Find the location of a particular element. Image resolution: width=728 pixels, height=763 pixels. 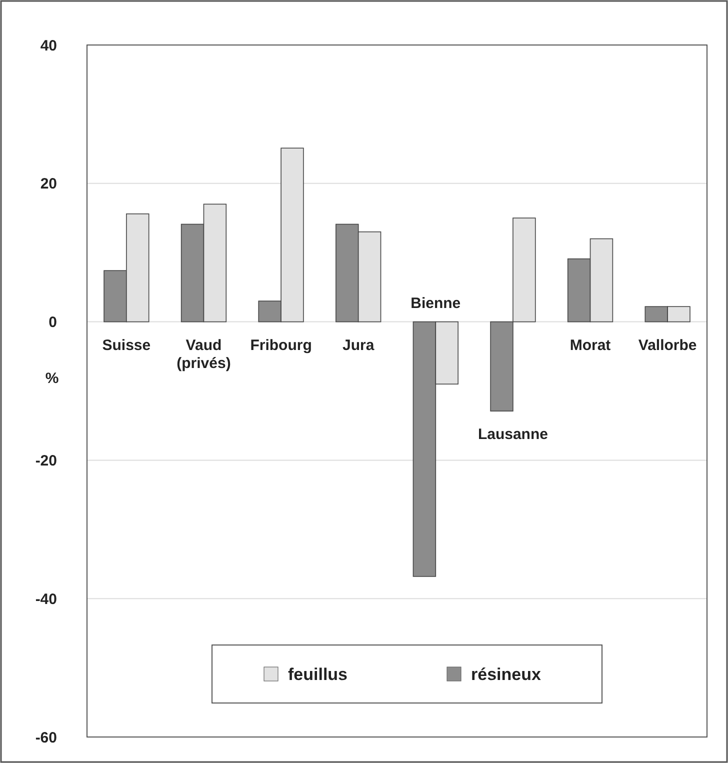

x-tick-label: Bienne is located at coordinates (435, 303).